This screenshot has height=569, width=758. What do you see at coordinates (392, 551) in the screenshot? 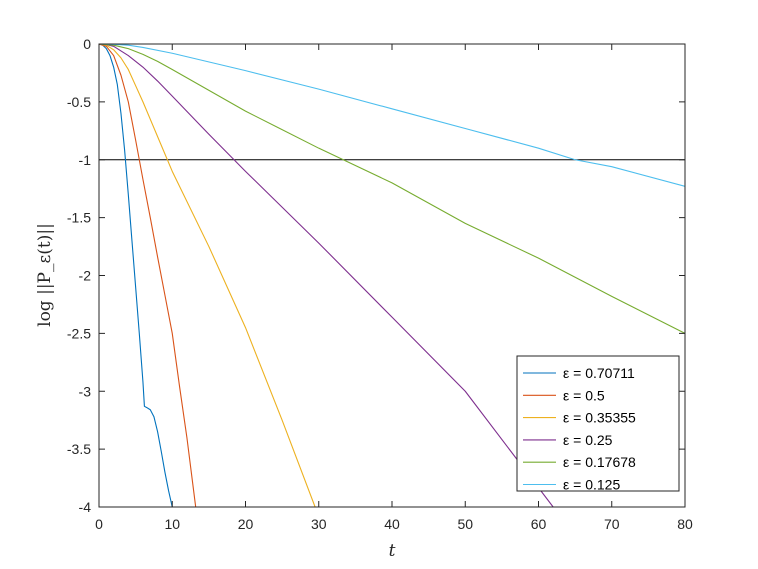
I see `x-axis-label: t` at bounding box center [392, 551].